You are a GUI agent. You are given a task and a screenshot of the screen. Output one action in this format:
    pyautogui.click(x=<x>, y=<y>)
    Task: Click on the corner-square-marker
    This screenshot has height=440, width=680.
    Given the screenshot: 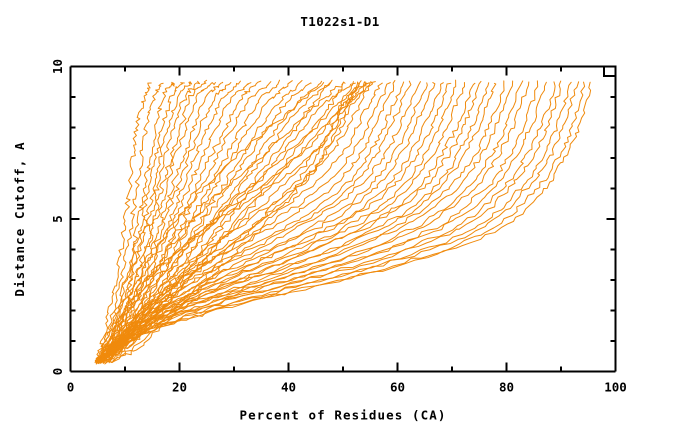 What is the action you would take?
    pyautogui.click(x=610, y=71)
    